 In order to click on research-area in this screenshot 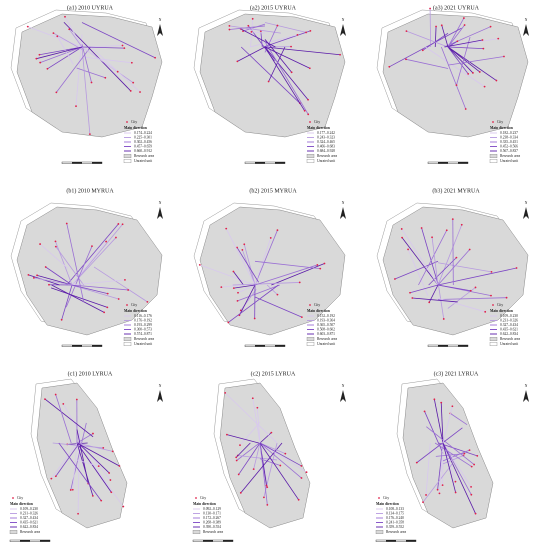, I will do `click(265, 455)`.